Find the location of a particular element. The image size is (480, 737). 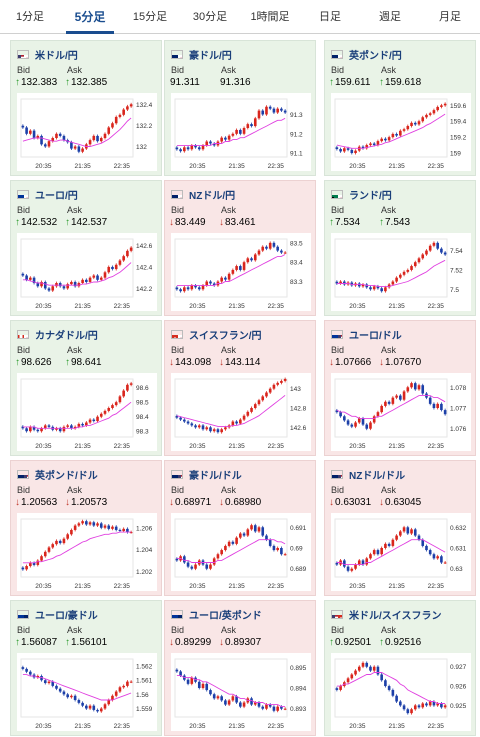

price-chart: 1.206 1.204 1.202 20:35 21:35 22:35 is located at coordinates (87, 552).